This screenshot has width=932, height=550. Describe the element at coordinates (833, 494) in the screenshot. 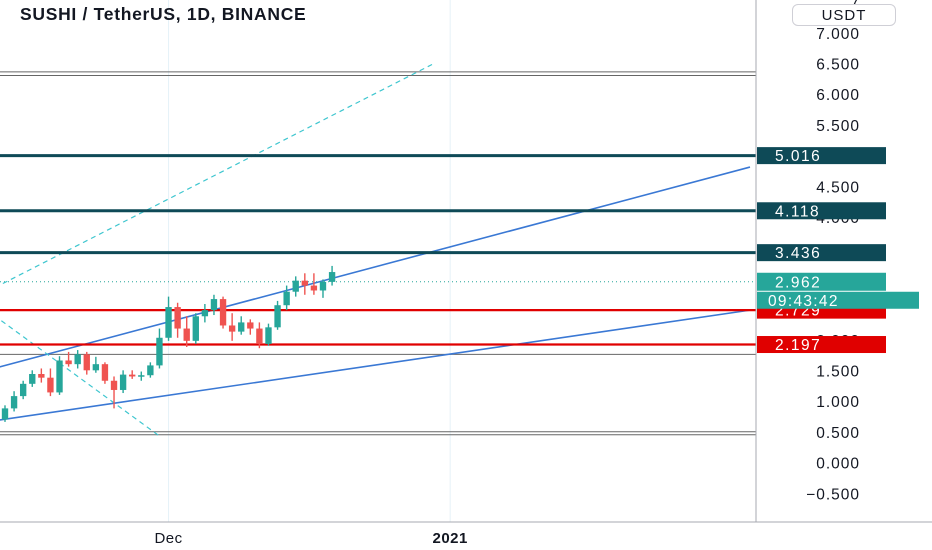

I see `y-tick-label: −0.500` at that location.